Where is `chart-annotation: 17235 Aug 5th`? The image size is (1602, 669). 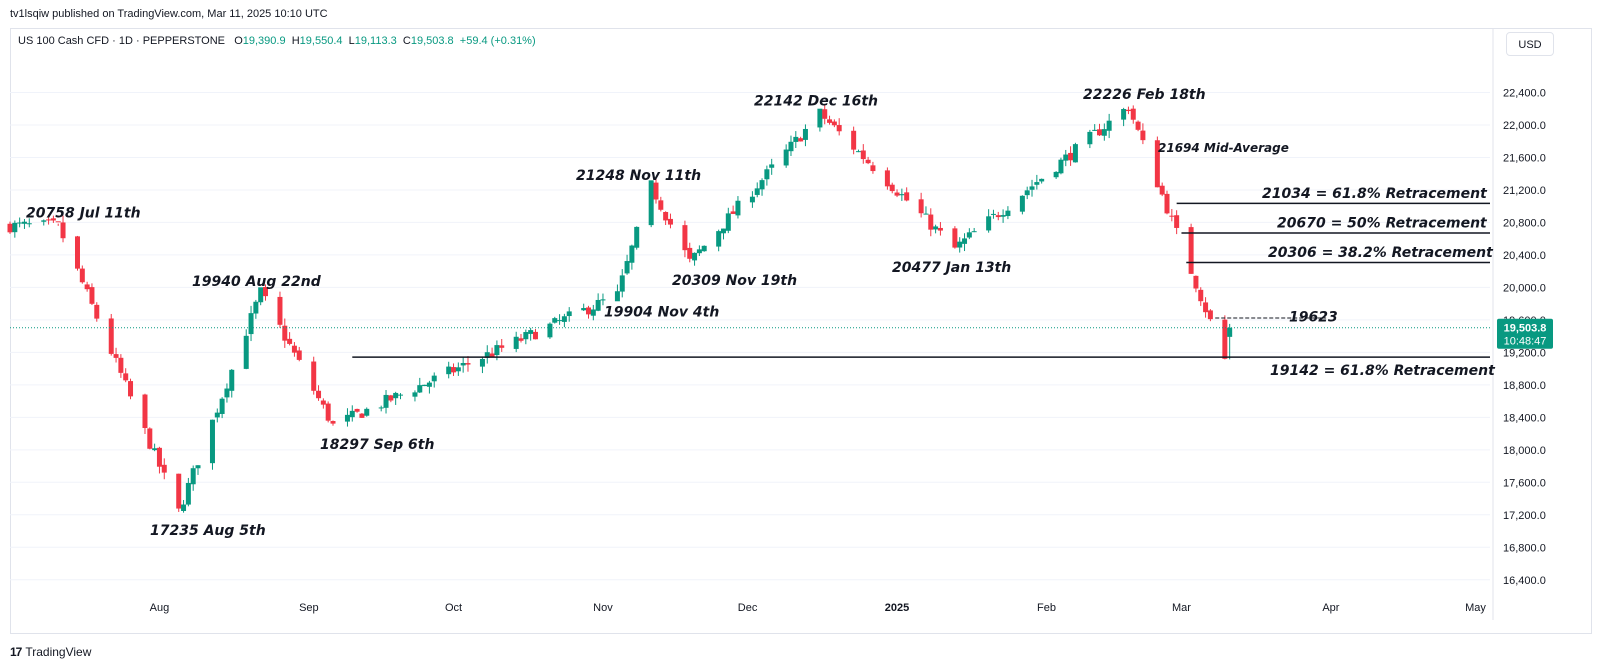
chart-annotation: 17235 Aug 5th is located at coordinates (208, 531).